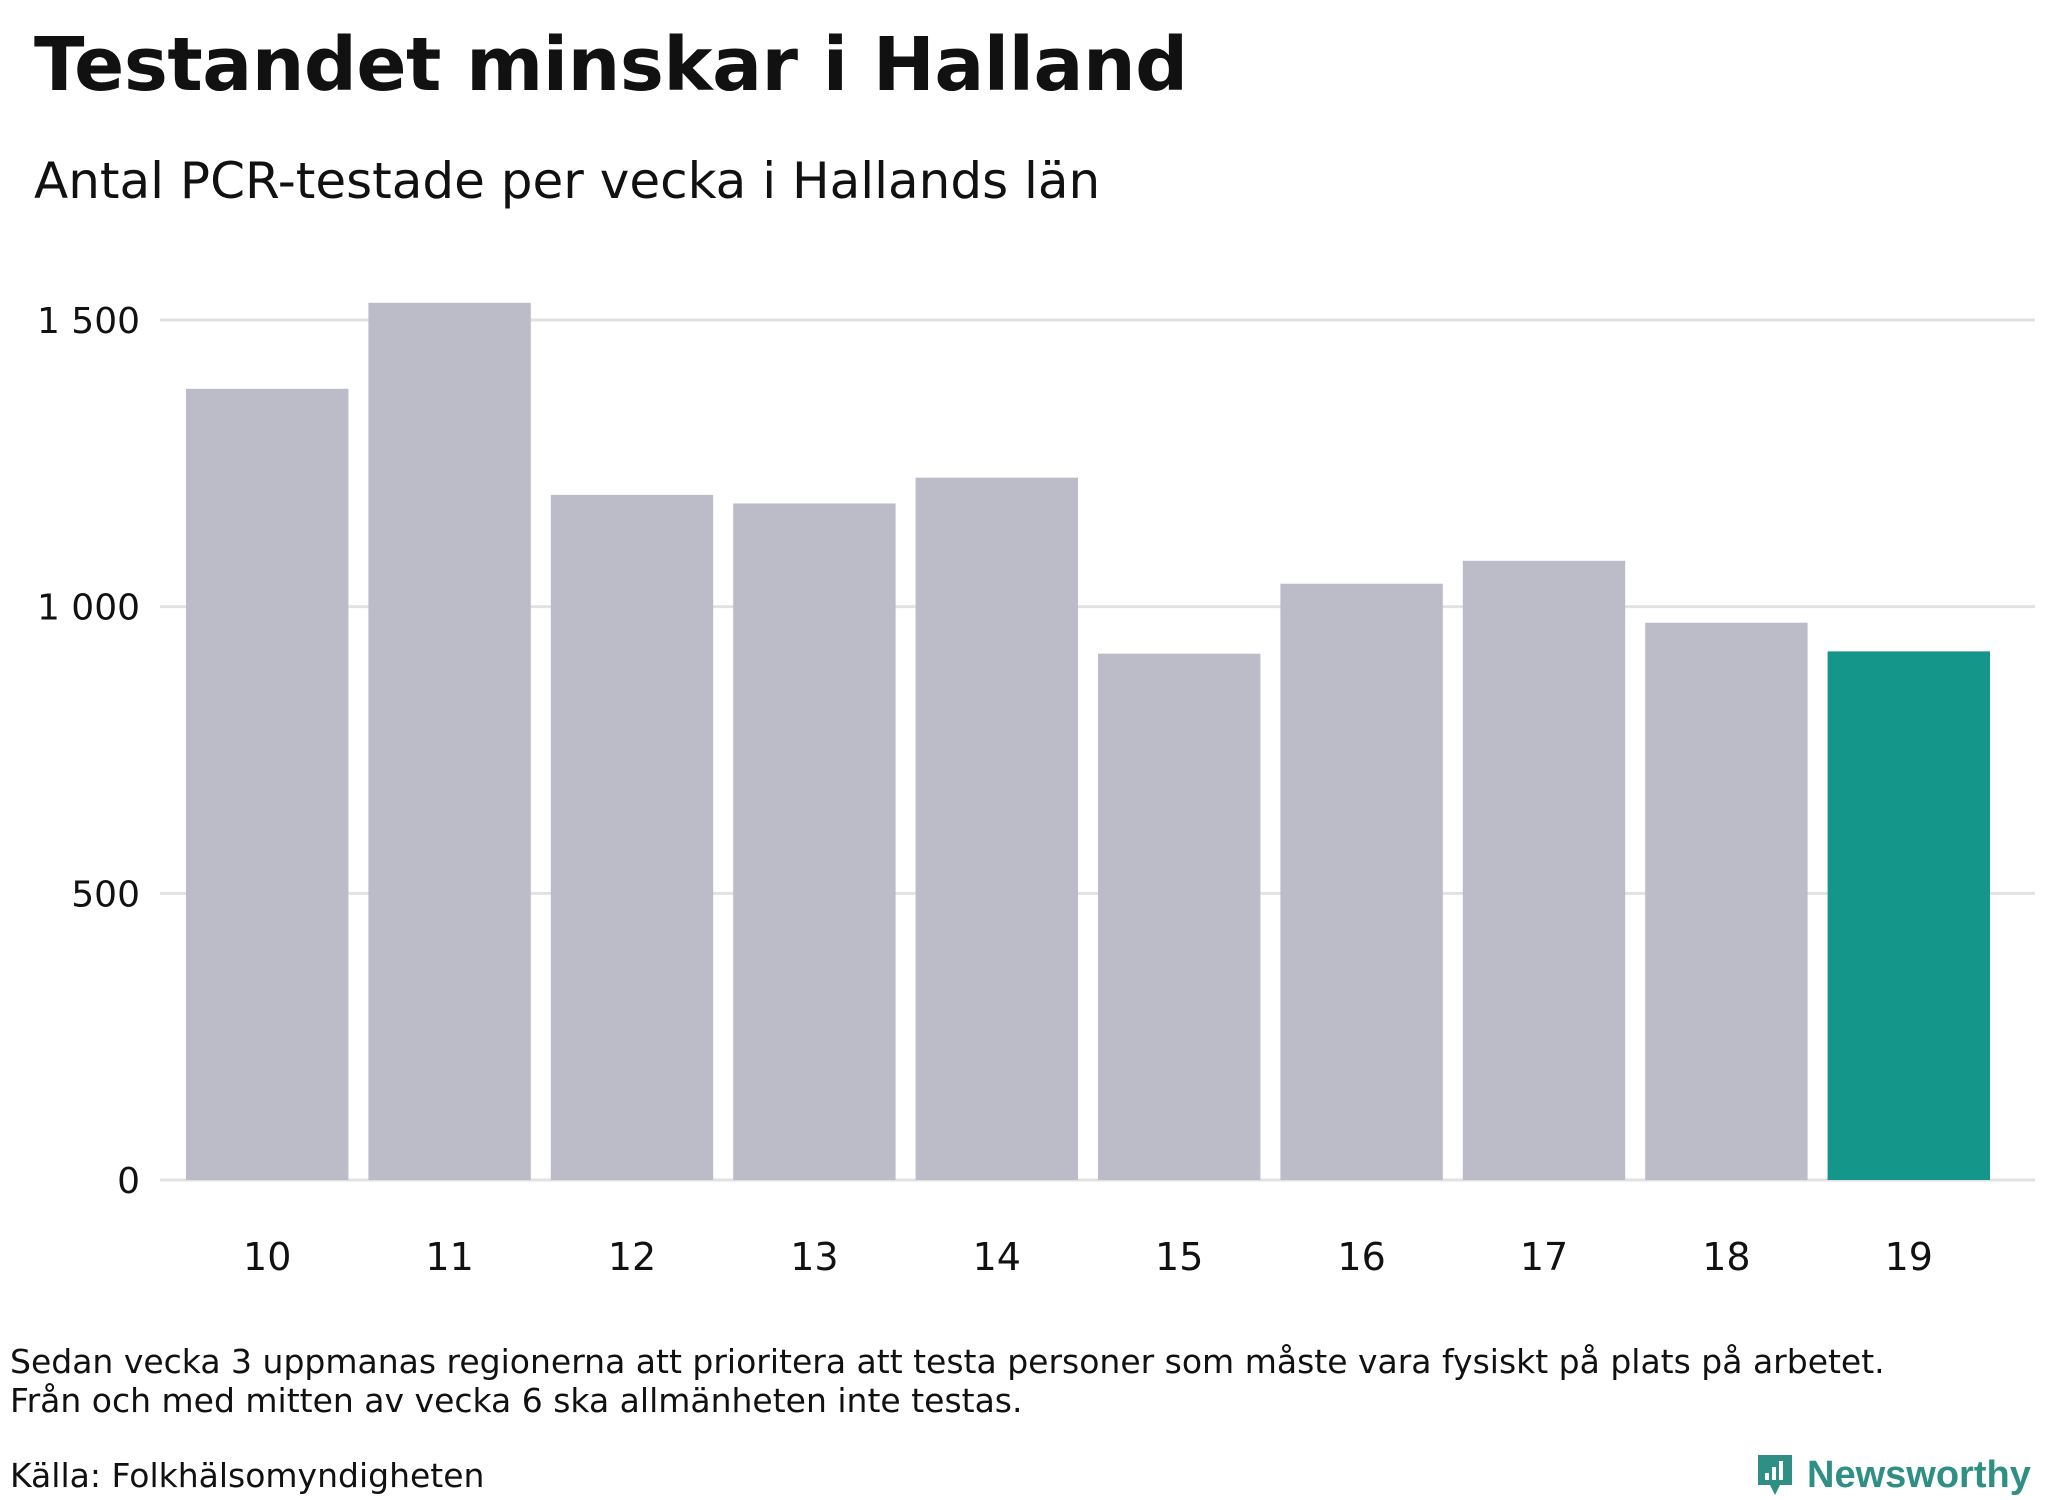 This screenshot has width=2048, height=1500. What do you see at coordinates (1544, 1257) in the screenshot?
I see `x-tick-label: 17` at bounding box center [1544, 1257].